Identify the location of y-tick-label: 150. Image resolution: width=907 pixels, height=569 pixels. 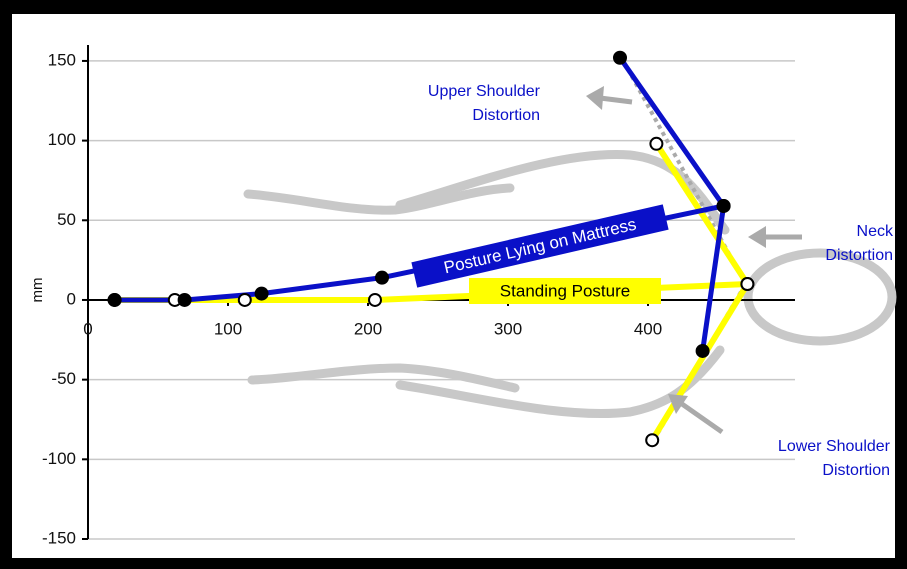
(62, 59).